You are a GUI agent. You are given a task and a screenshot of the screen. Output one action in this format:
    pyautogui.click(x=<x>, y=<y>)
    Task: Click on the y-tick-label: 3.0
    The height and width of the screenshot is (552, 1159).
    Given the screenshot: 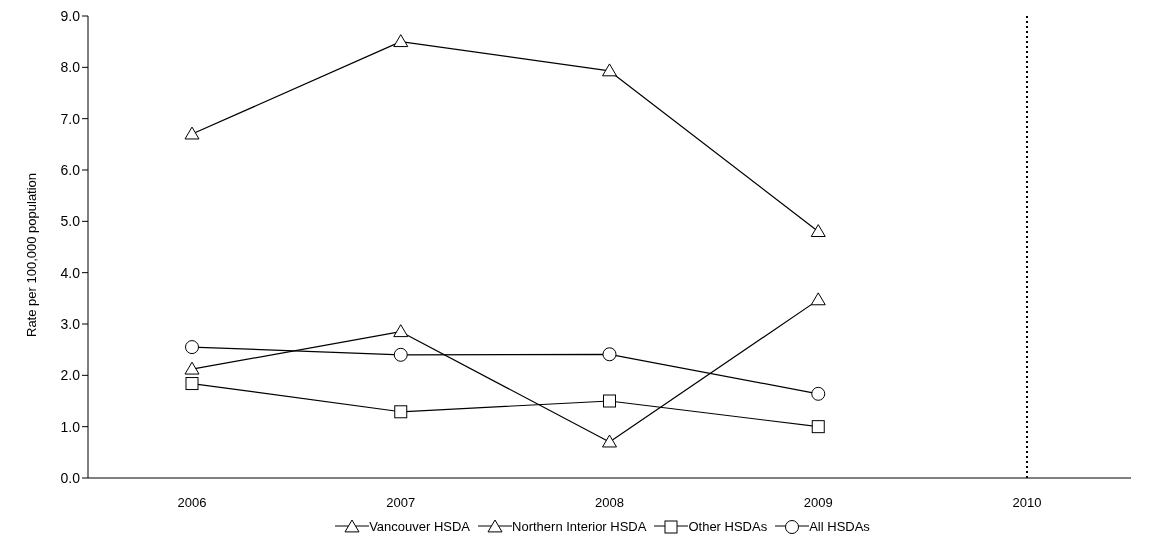 What is the action you would take?
    pyautogui.click(x=70, y=323)
    